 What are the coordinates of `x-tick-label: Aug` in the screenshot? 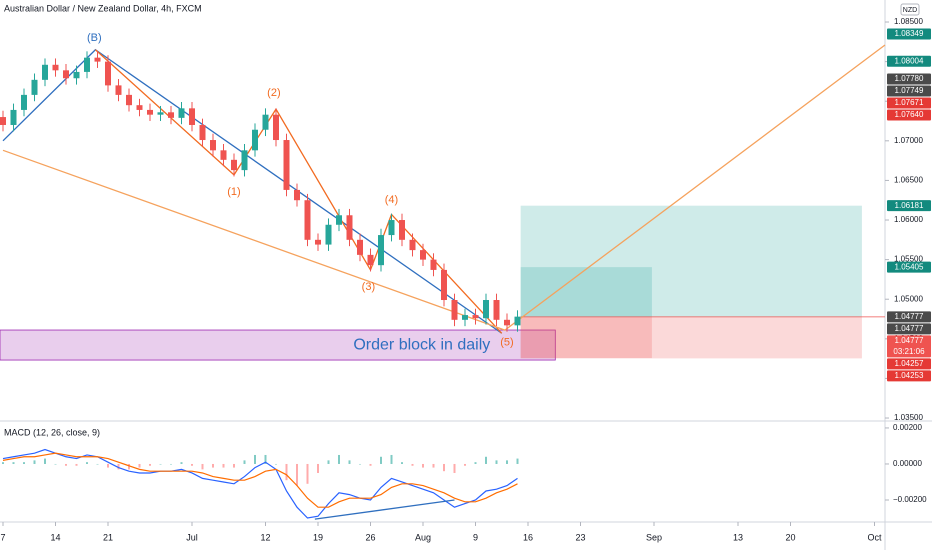 It's located at (423, 537).